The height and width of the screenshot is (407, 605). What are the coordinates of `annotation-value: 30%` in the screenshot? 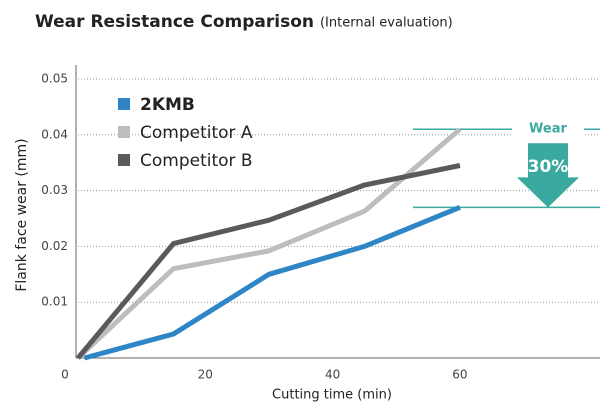 It's located at (548, 167).